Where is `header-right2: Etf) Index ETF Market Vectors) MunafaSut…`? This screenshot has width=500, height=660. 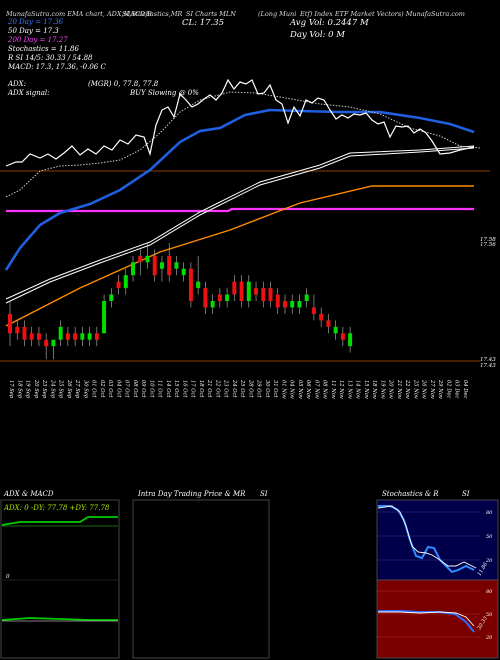 header-right2: Etf) Index ETF Market Vectors) MunafaSut… is located at coordinates (382, 14).